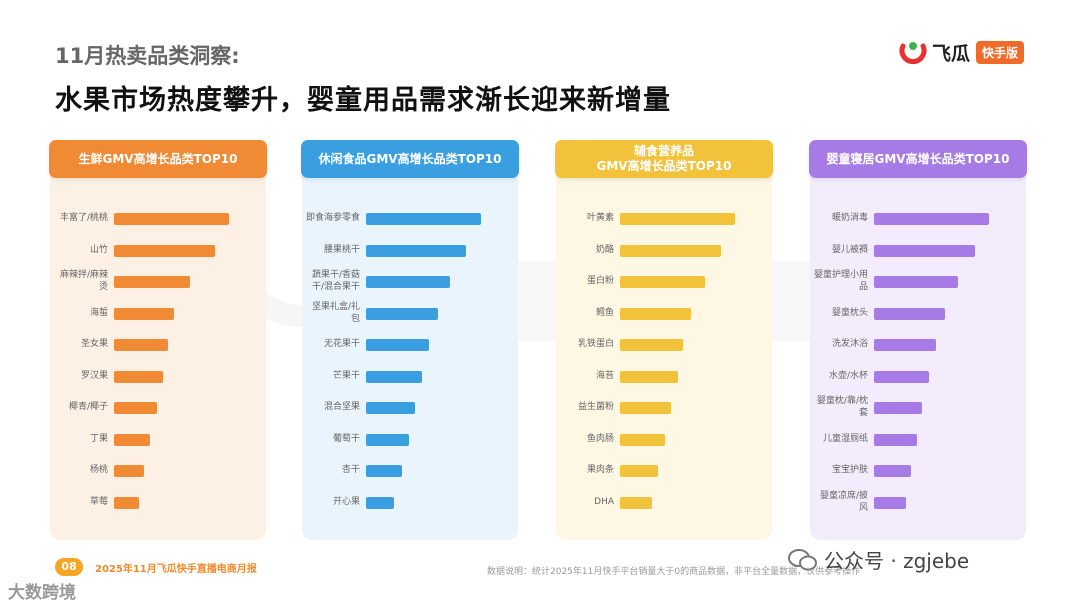 The image size is (1080, 608). What do you see at coordinates (363, 100) in the screenshot?
I see `page-title: 水果市场热度攀升，婴童用品需求渐长迎来新增量` at bounding box center [363, 100].